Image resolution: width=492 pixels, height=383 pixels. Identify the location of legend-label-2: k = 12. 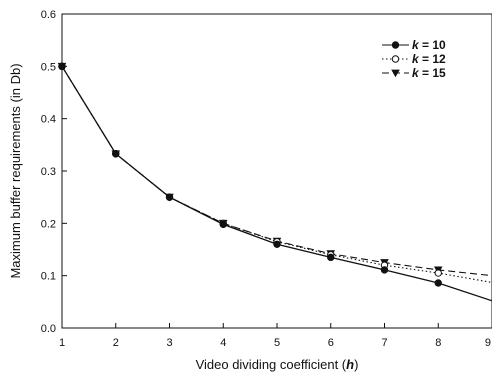
(429, 59).